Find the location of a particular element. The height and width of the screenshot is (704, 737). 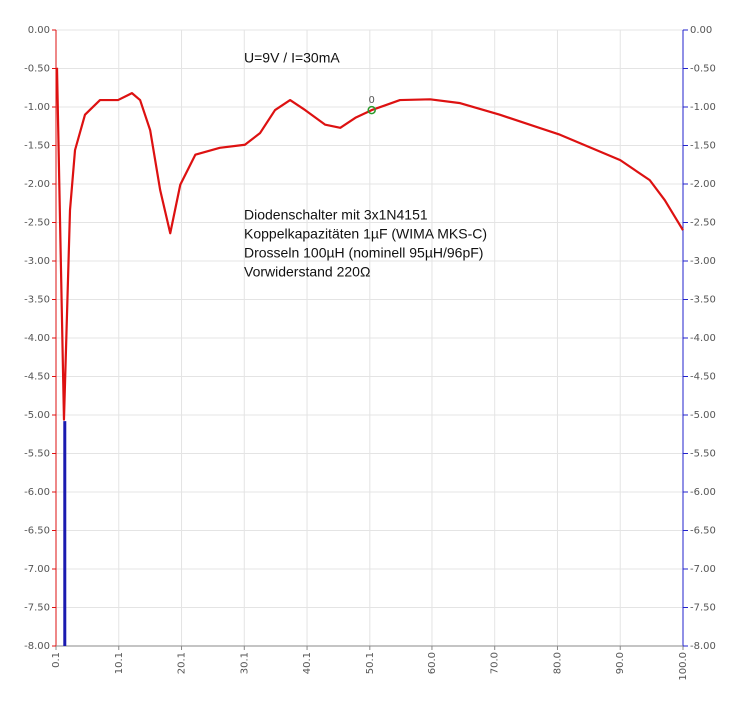

y2-tick-label: -0.50 is located at coordinates (703, 69).